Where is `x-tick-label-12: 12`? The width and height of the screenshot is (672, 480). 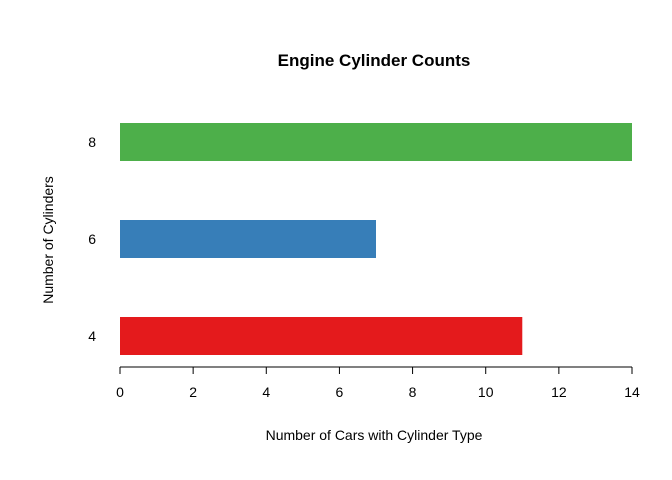 x-tick-label-12: 12 is located at coordinates (559, 392).